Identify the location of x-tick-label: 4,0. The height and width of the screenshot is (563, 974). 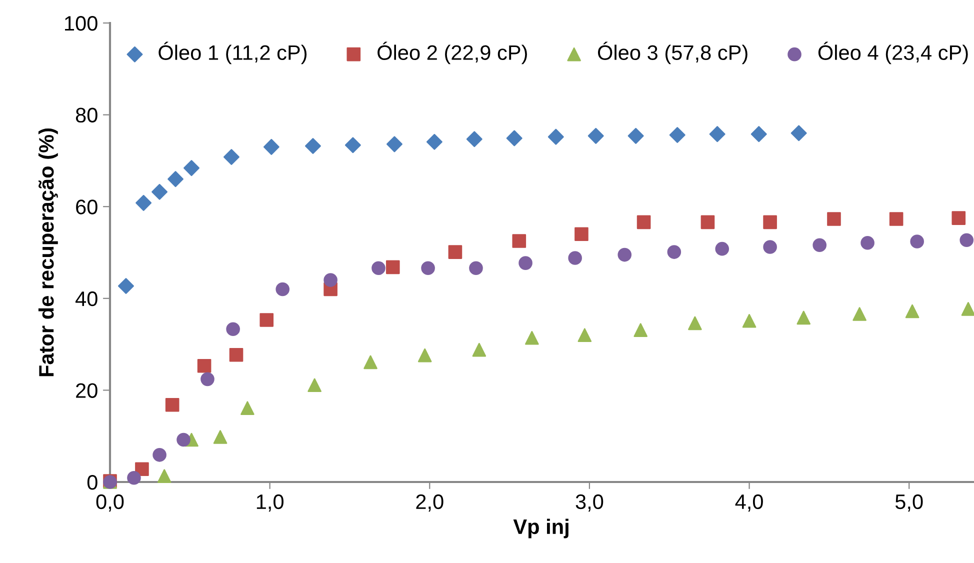
(749, 503).